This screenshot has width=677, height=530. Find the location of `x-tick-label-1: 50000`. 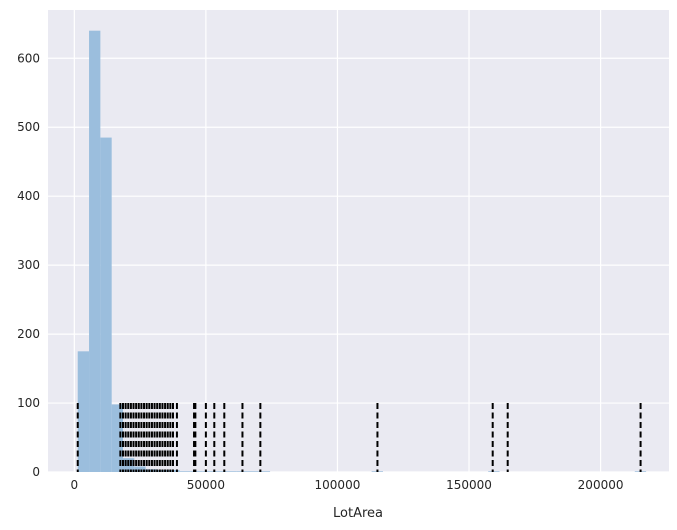

x-tick-label-1: 50000 is located at coordinates (206, 485).